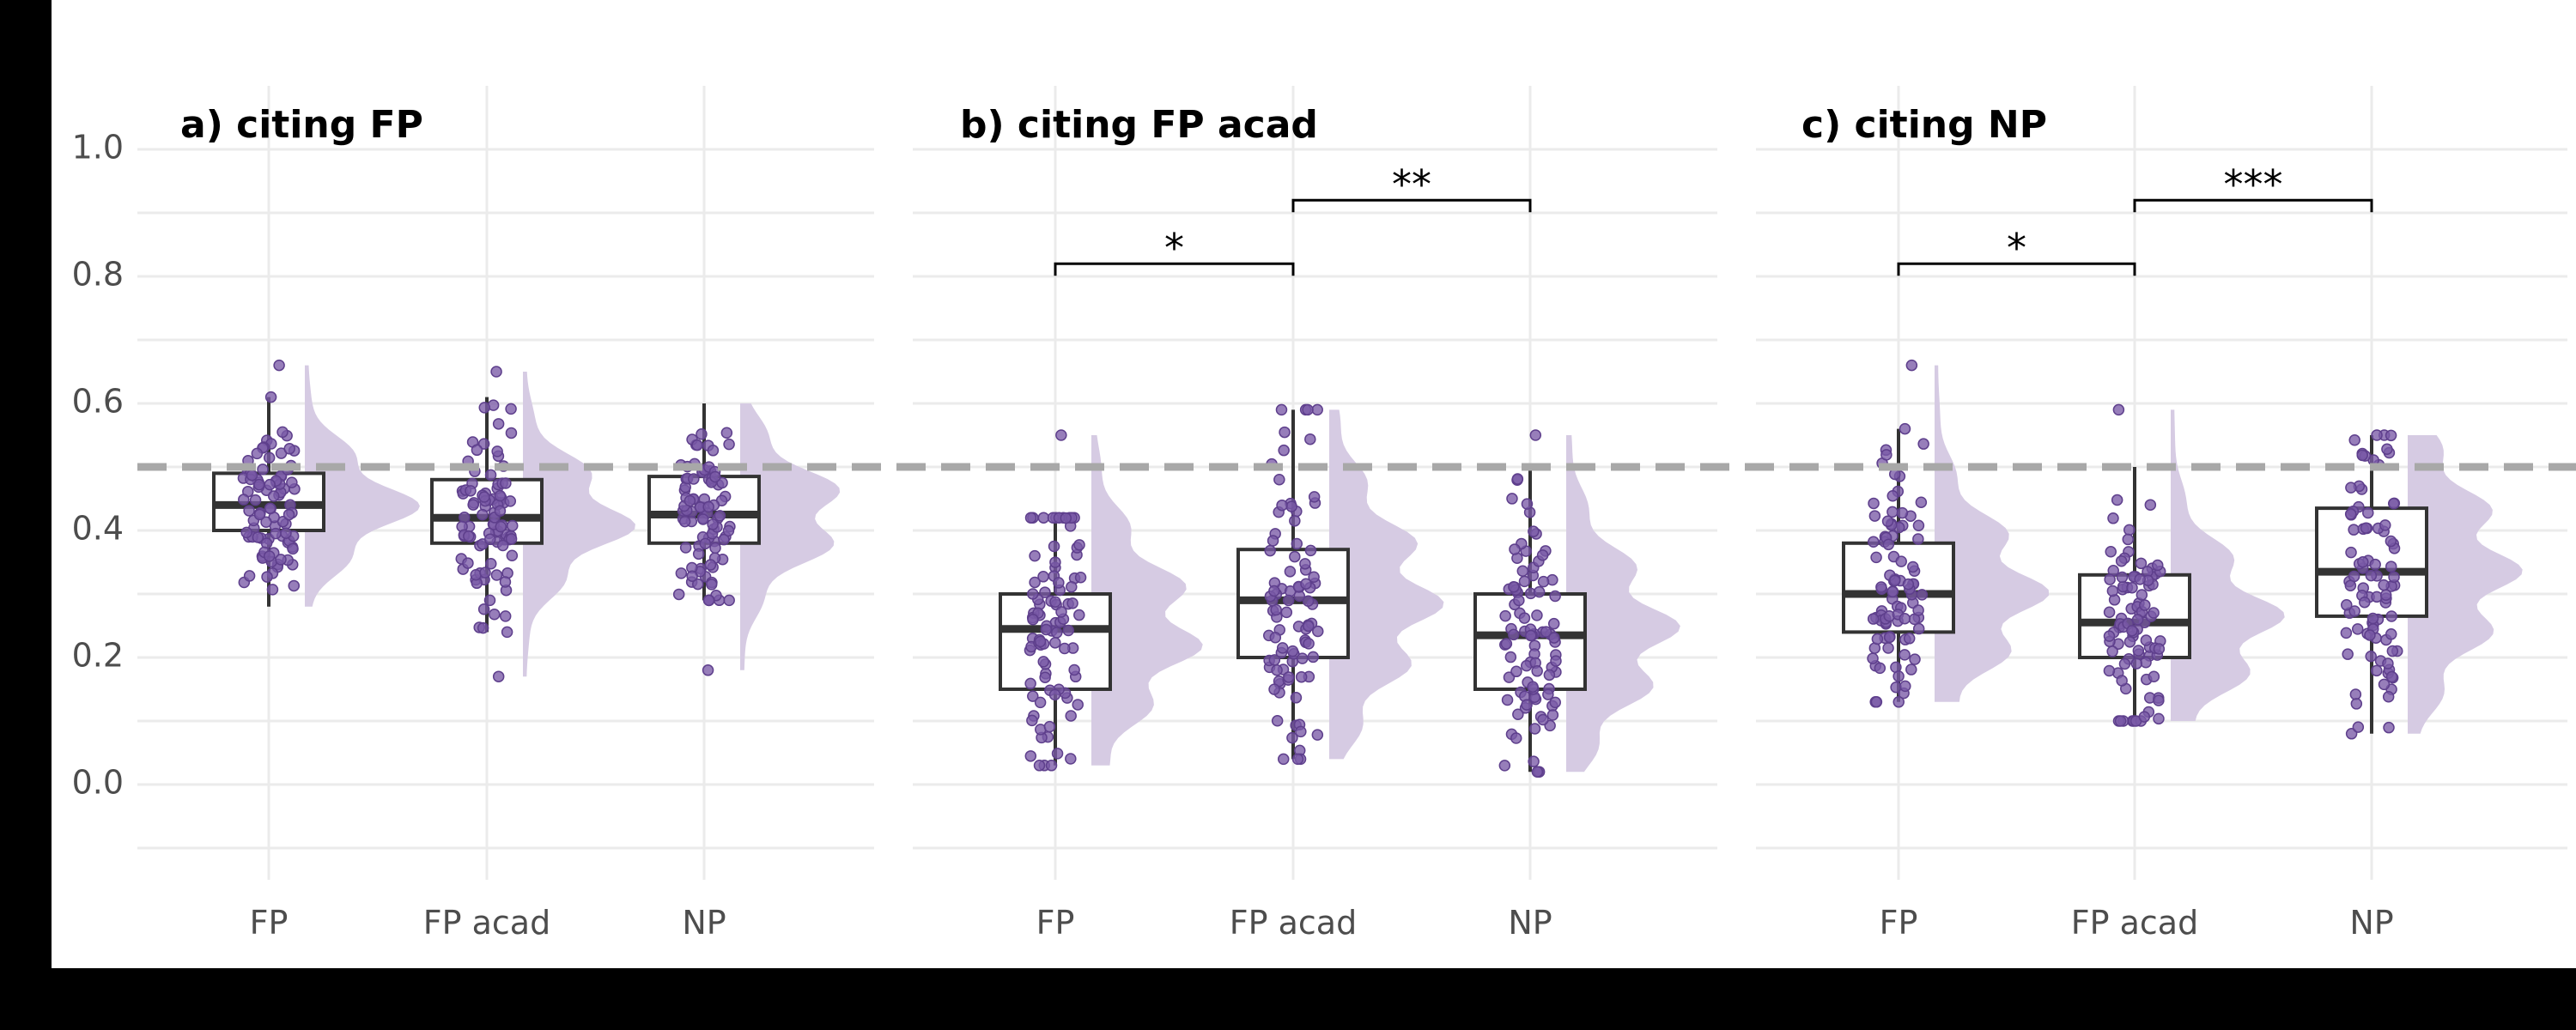  What do you see at coordinates (1899, 923) in the screenshot?
I see `x-tick-label: FP` at bounding box center [1899, 923].